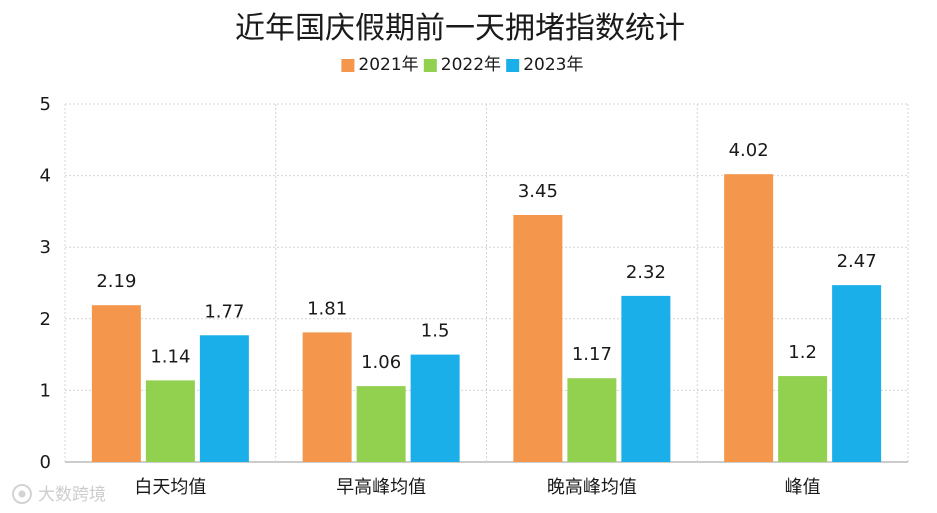 This screenshot has width=937, height=513. What do you see at coordinates (45, 390) in the screenshot?
I see `y-tick-label: 1` at bounding box center [45, 390].